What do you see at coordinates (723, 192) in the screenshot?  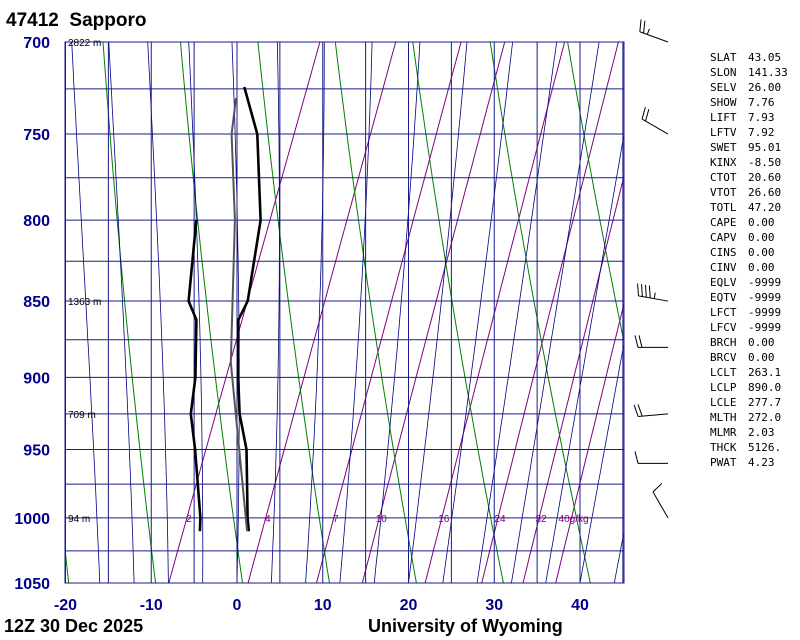 I see `index-name: VTOT` at bounding box center [723, 192].